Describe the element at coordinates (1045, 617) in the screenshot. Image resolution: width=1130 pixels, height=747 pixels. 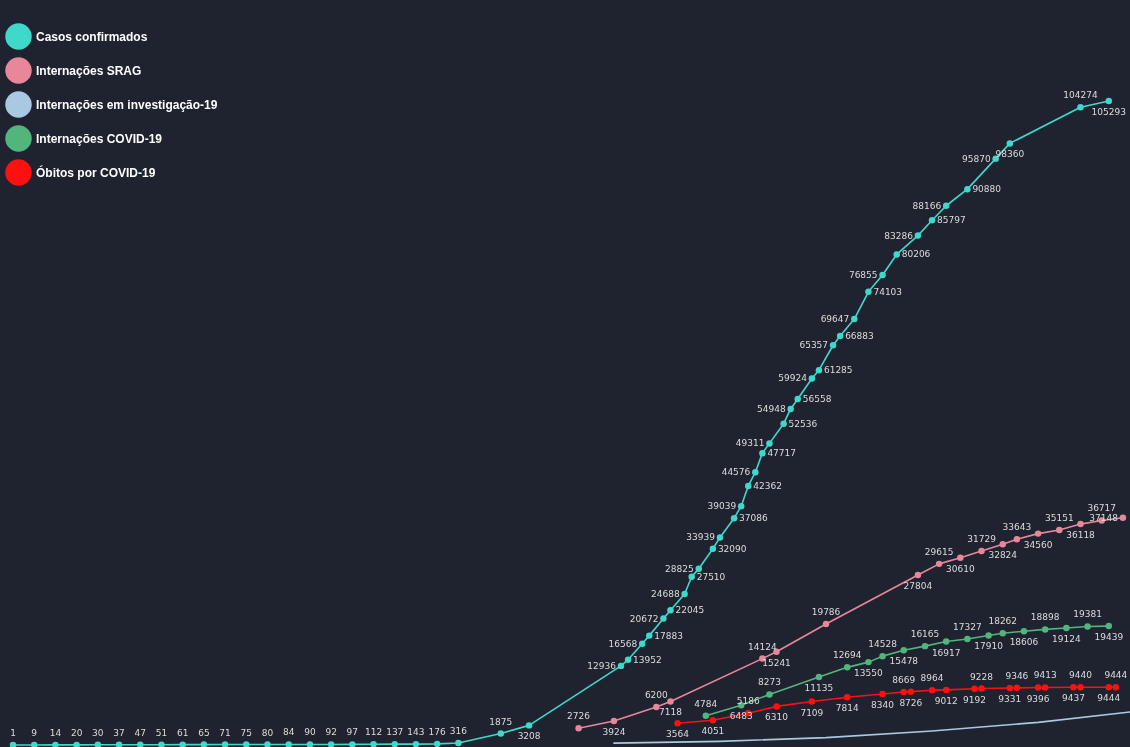
I see `data-label: 18898` at that location.